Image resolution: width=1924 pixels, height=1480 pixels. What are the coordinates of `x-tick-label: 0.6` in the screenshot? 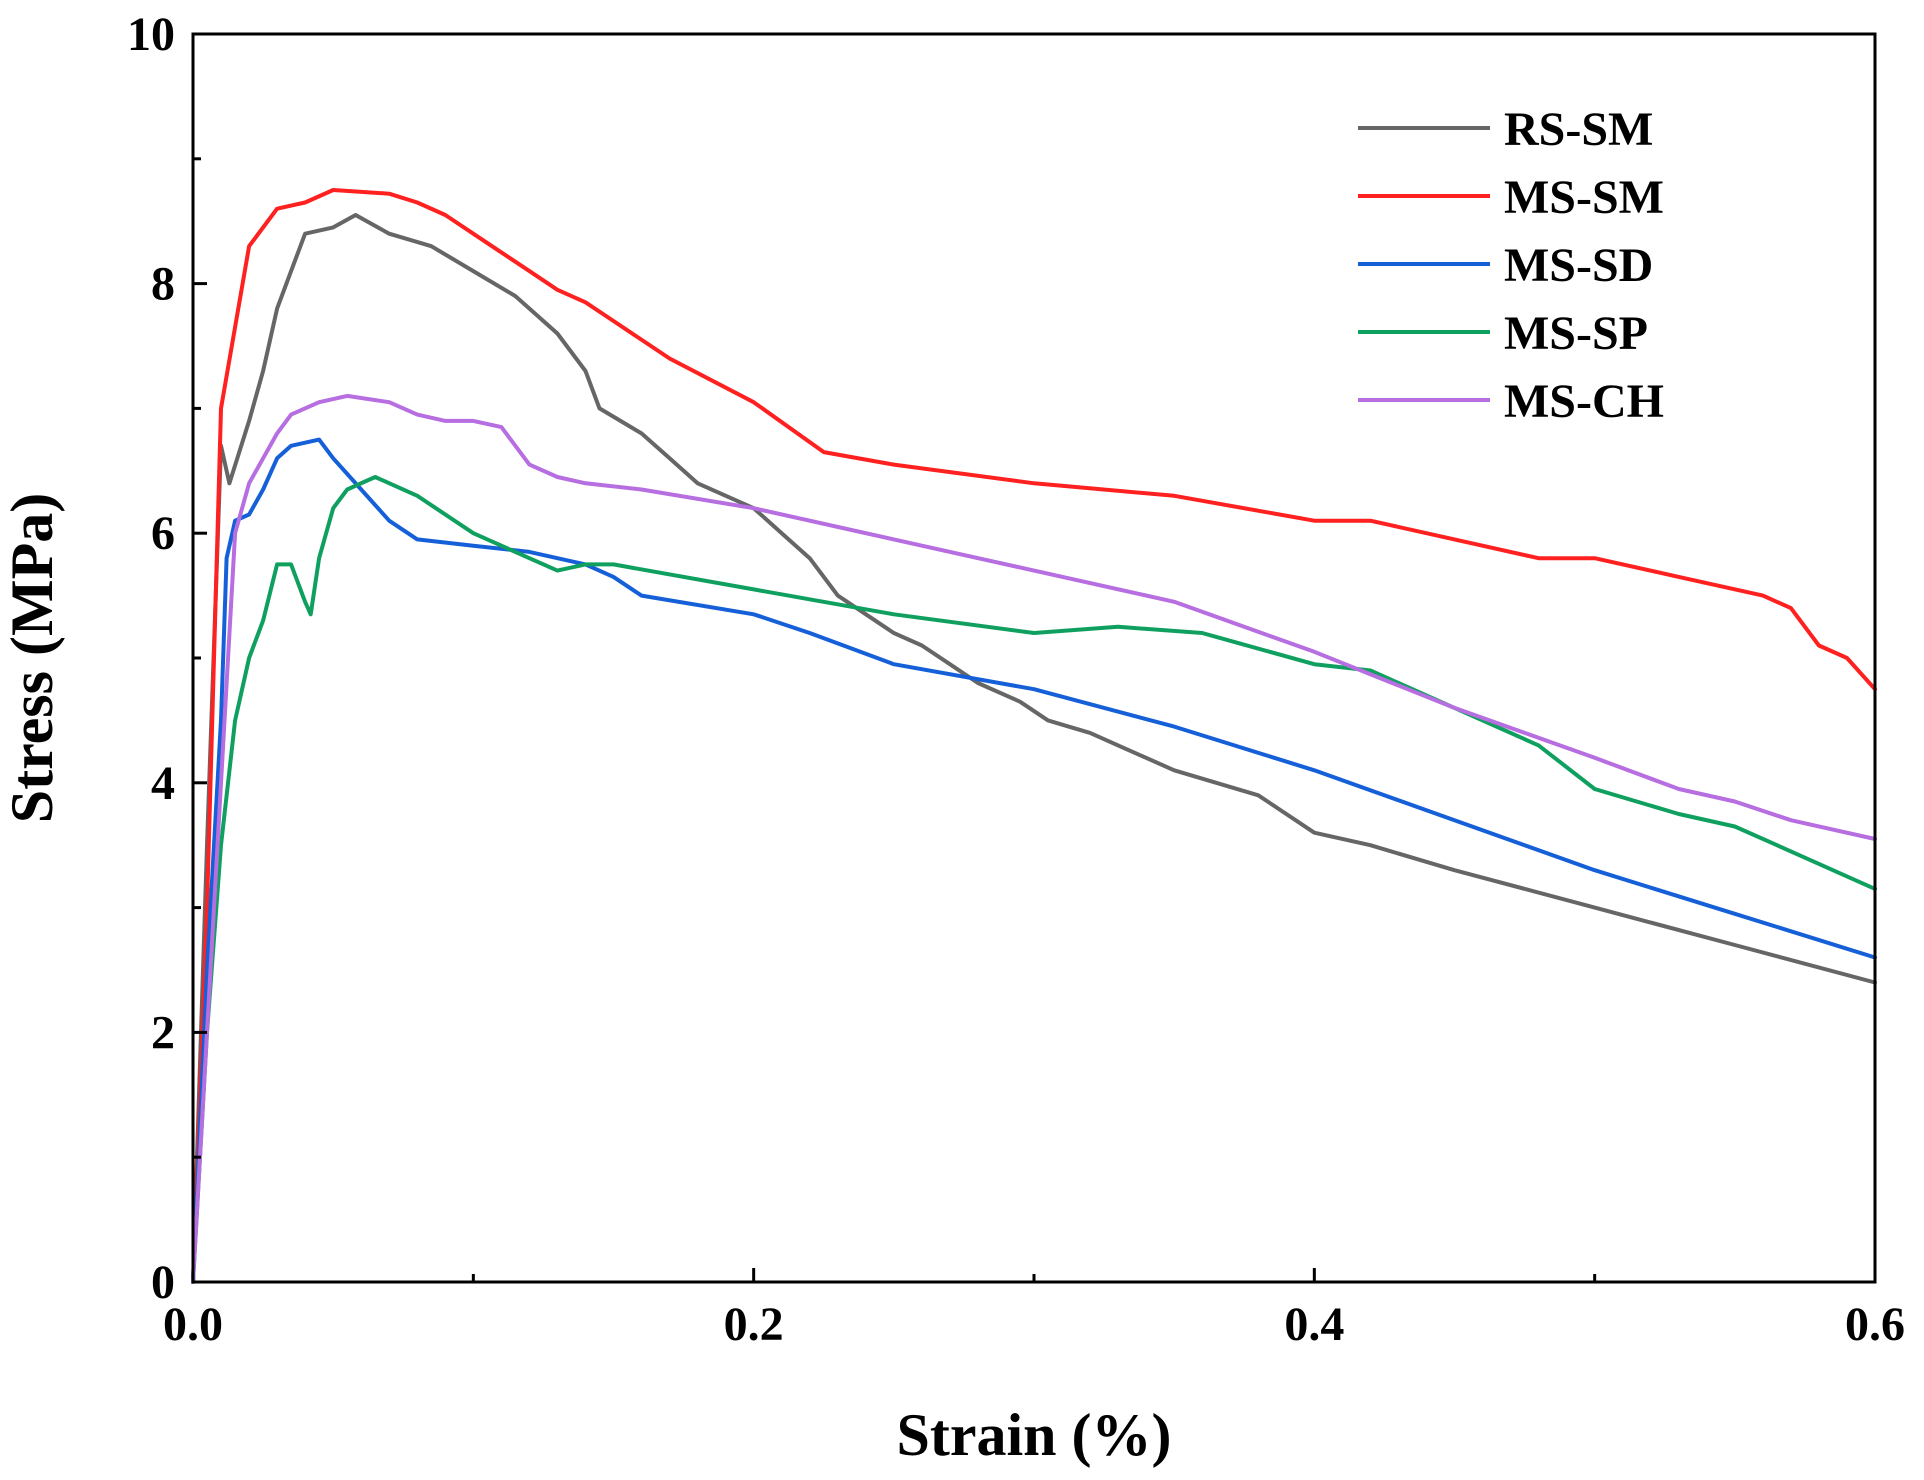 It's located at (1875, 1324).